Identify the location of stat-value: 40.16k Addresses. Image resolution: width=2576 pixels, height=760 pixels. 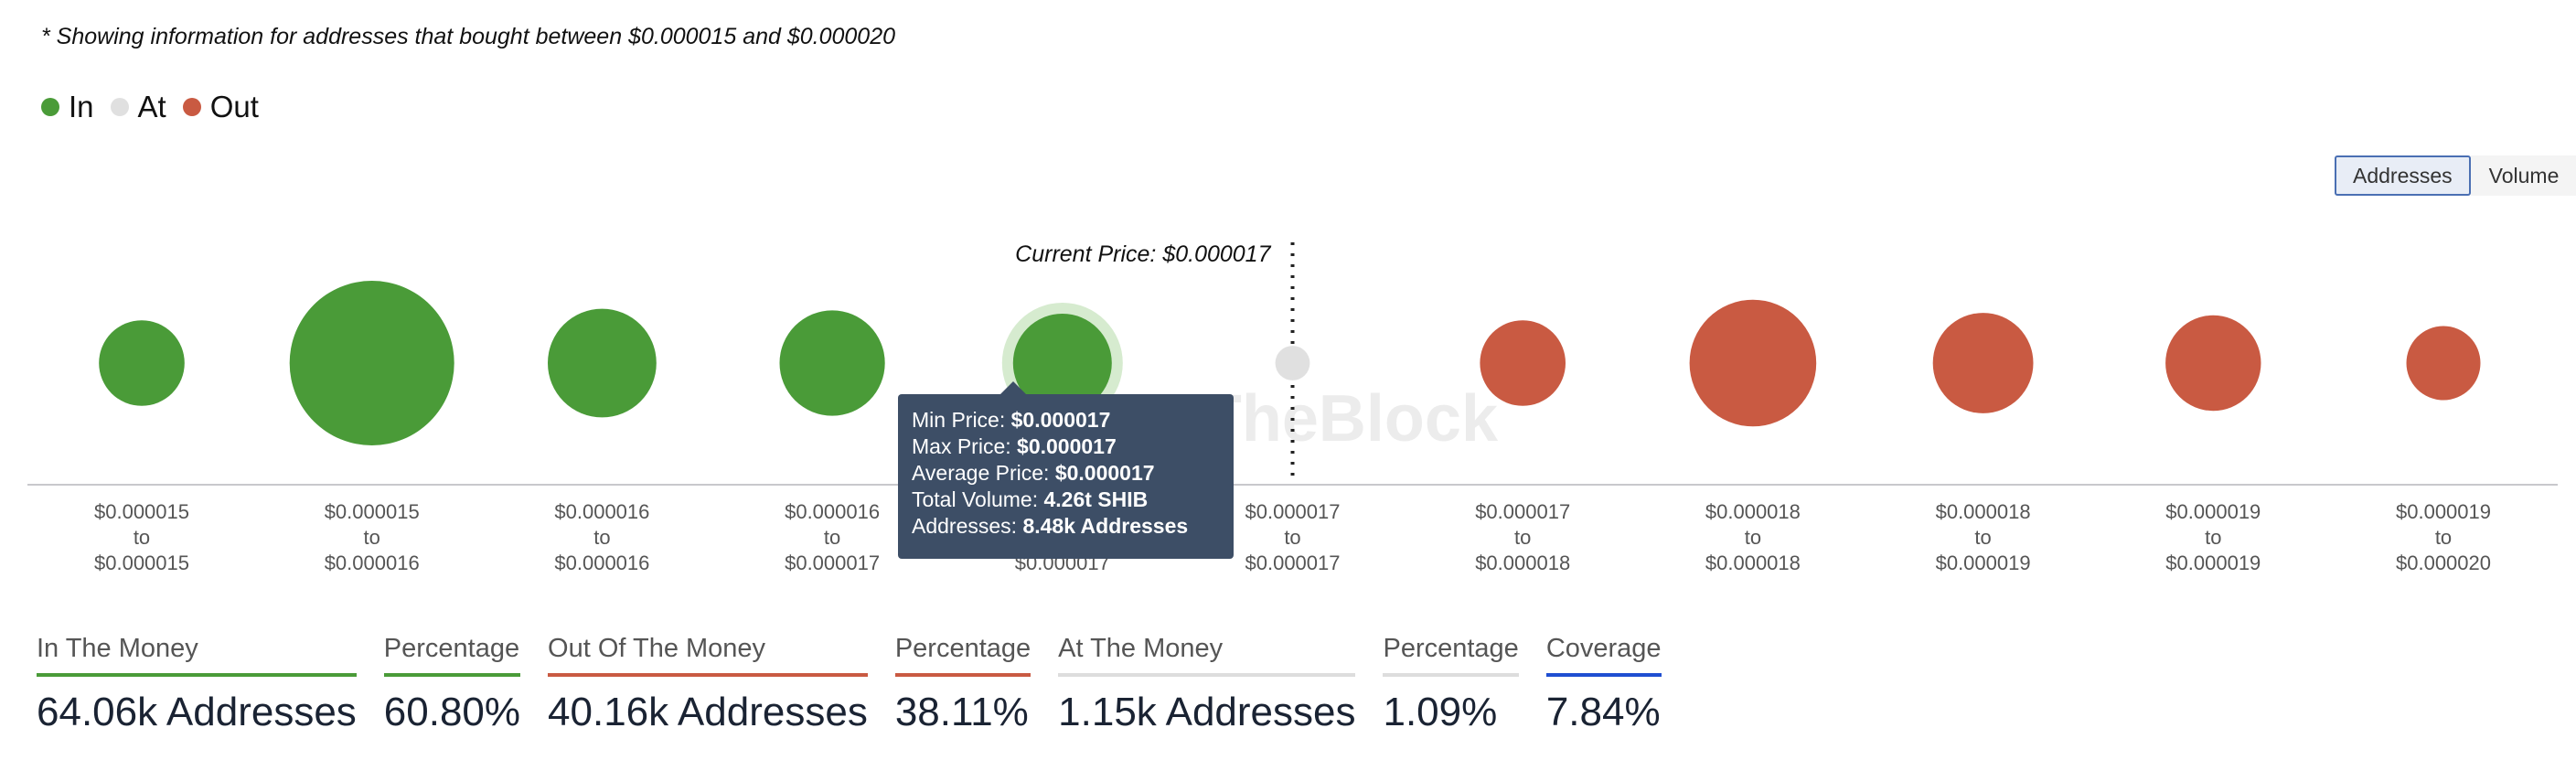
(708, 712).